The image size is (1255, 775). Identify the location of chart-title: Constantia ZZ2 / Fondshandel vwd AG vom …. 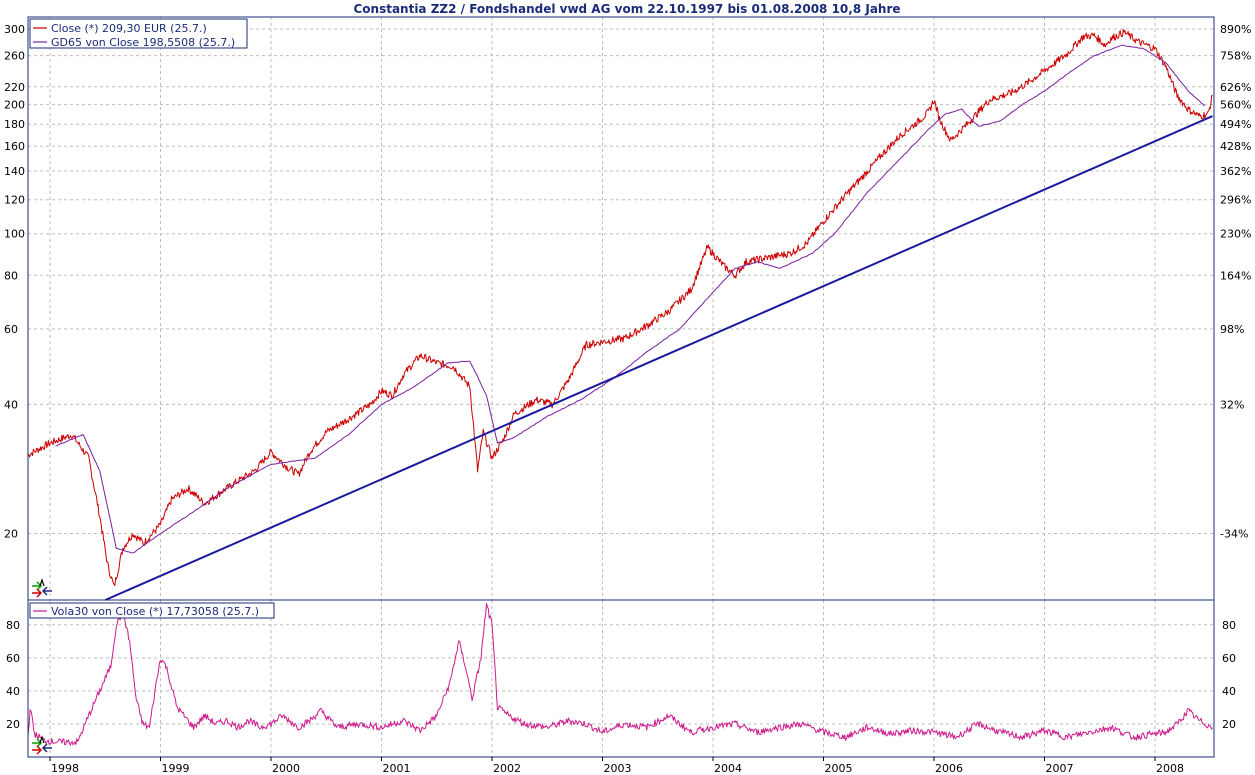
(626, 9).